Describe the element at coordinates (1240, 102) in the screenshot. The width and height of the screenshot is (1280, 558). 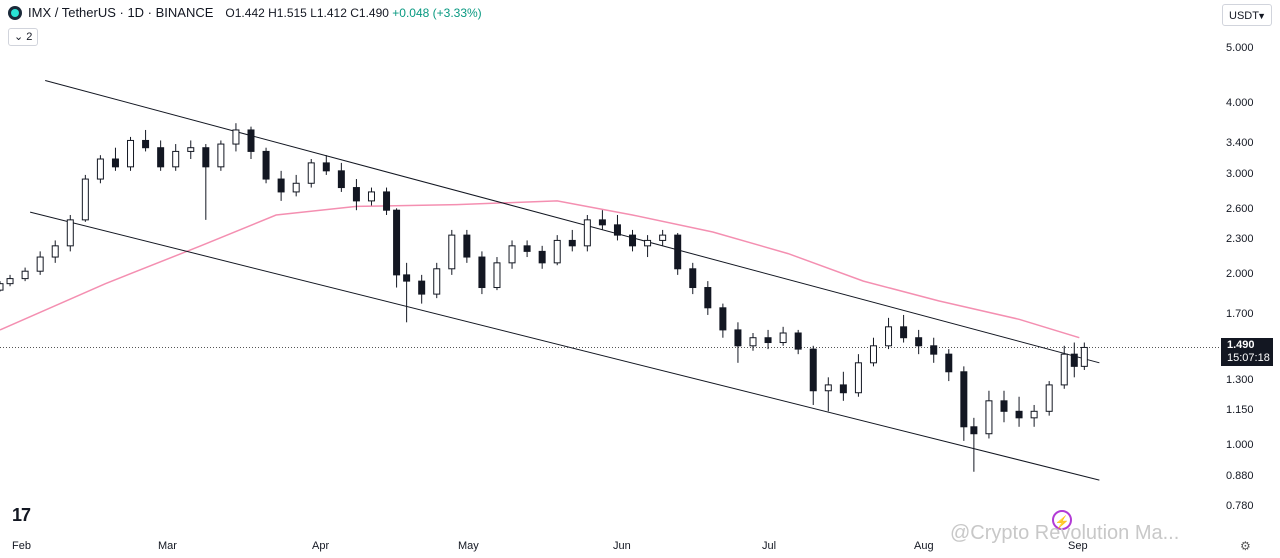
I see `y-tick-label: 4.000` at that location.